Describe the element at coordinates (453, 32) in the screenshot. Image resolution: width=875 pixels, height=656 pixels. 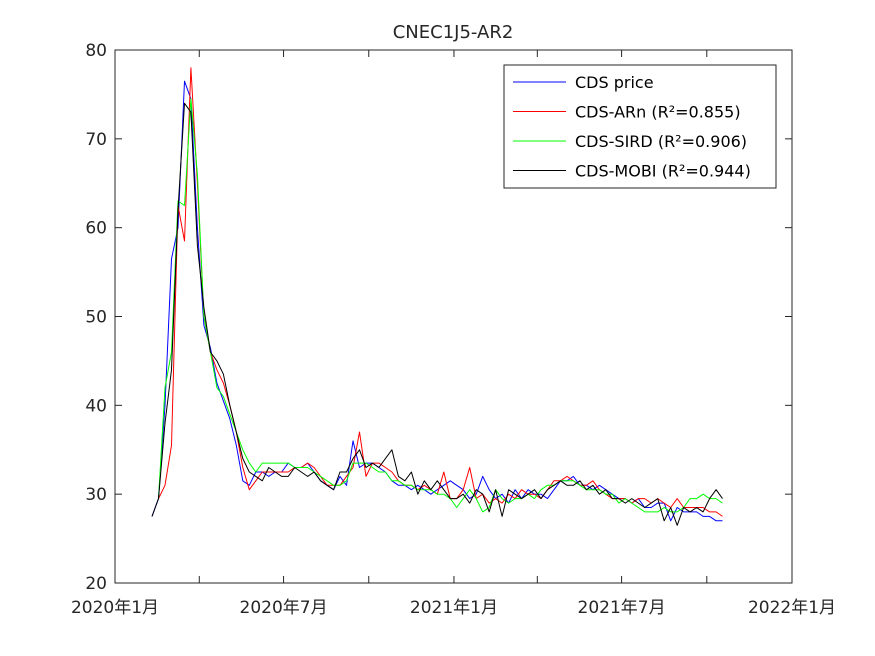
I see `chart-title: CNEC1J5-AR2` at that location.